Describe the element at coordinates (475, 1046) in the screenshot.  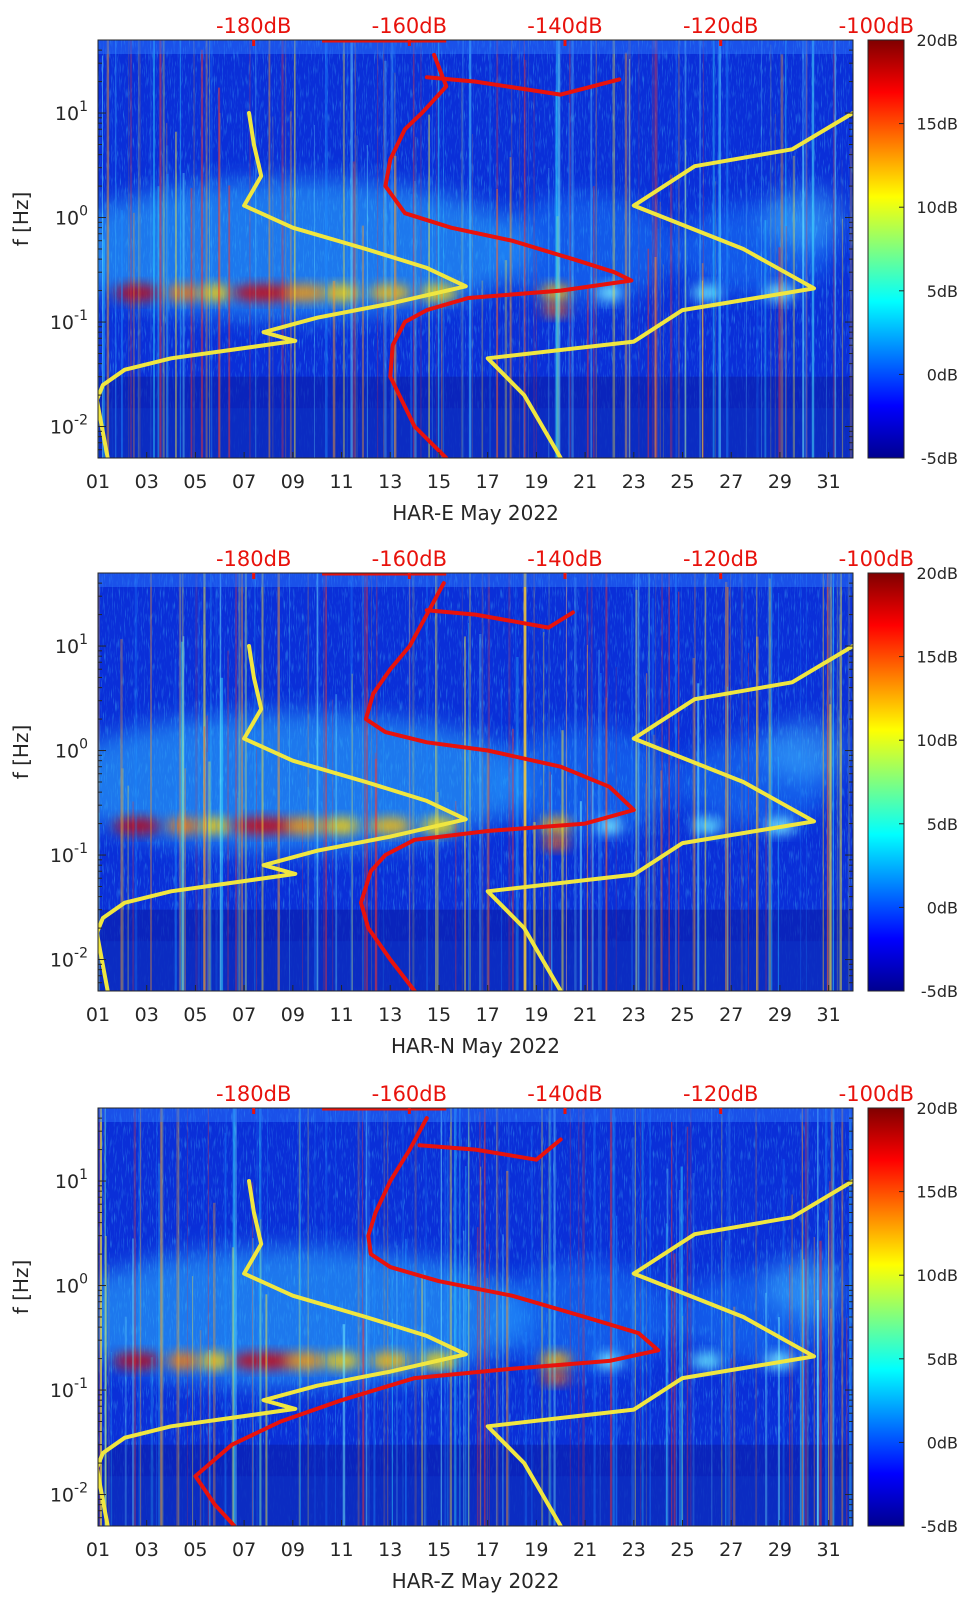
I see `x-axis-label: HAR-N May 2022` at that location.